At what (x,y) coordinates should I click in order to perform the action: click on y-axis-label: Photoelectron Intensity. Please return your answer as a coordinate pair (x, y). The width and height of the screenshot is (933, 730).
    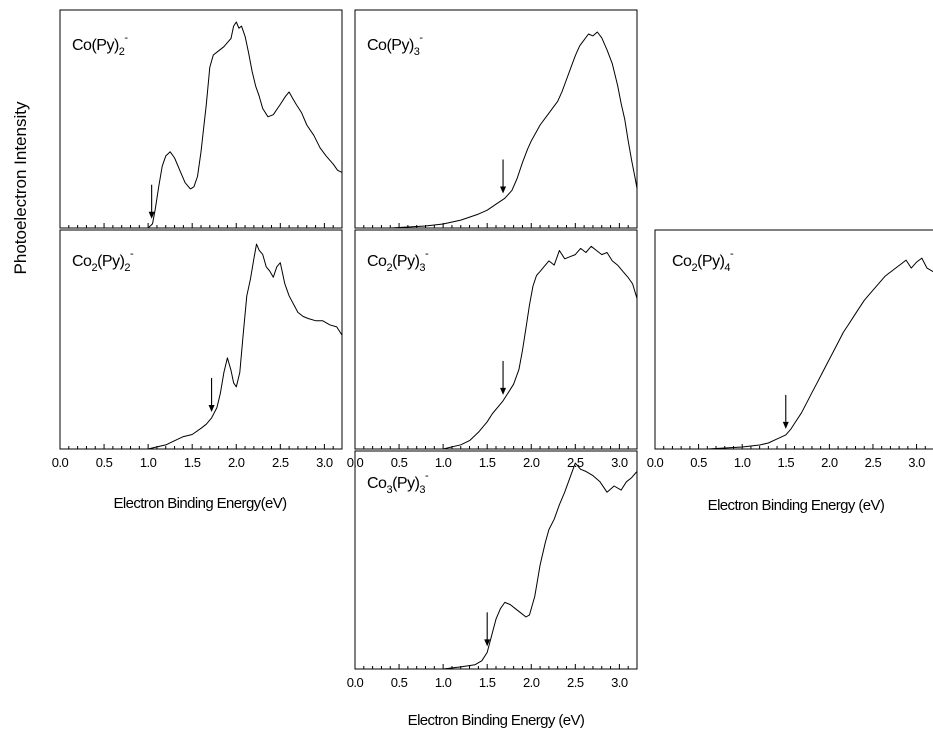
    Looking at the image, I should click on (20, 187).